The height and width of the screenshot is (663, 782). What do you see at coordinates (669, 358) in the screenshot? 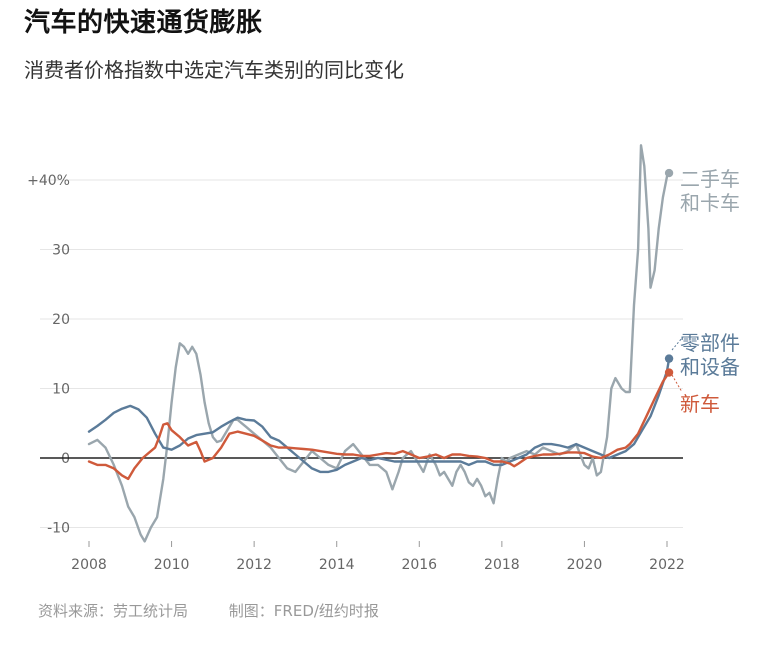
I see `end-point-parts` at bounding box center [669, 358].